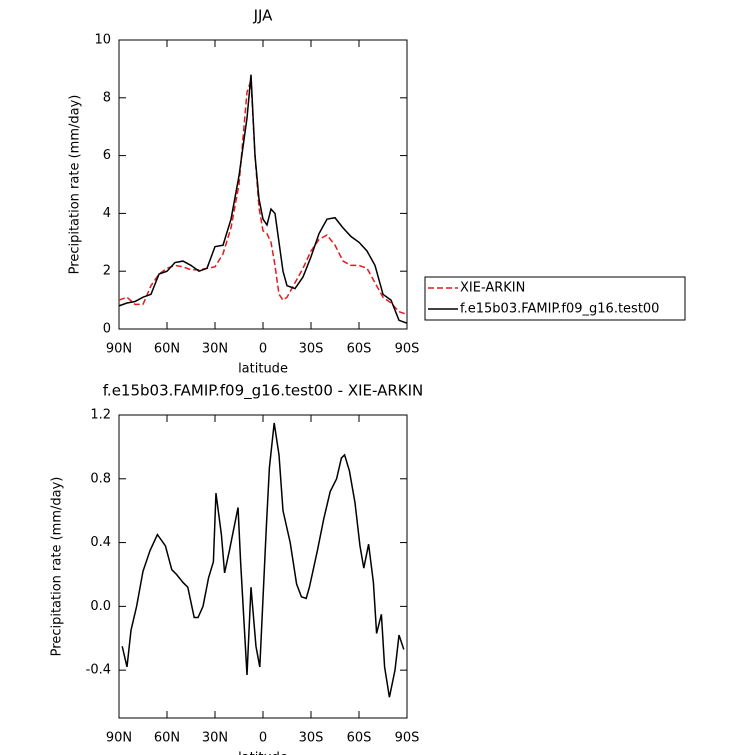 The width and height of the screenshot is (733, 755). Describe the element at coordinates (107, 213) in the screenshot. I see `y-tick-label: 4` at that location.